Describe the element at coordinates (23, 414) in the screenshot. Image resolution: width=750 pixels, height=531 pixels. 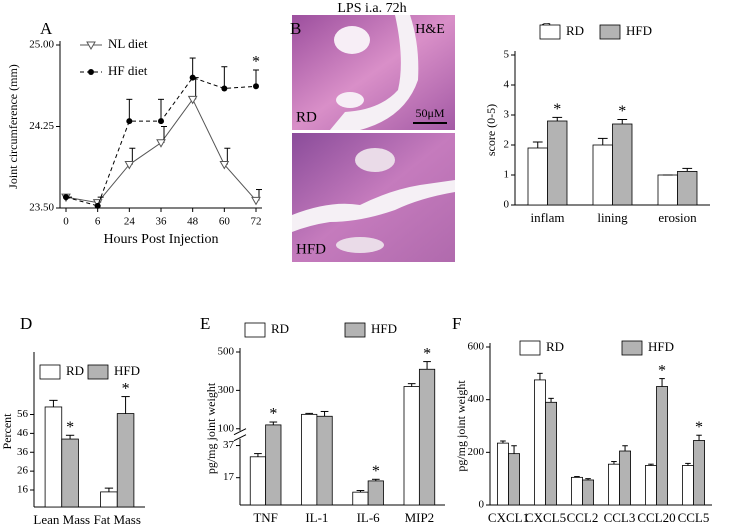
I see `y-tick-label: 56` at that location.